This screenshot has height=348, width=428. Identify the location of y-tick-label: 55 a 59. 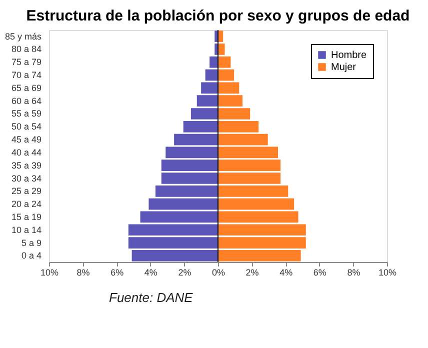
(26, 113).